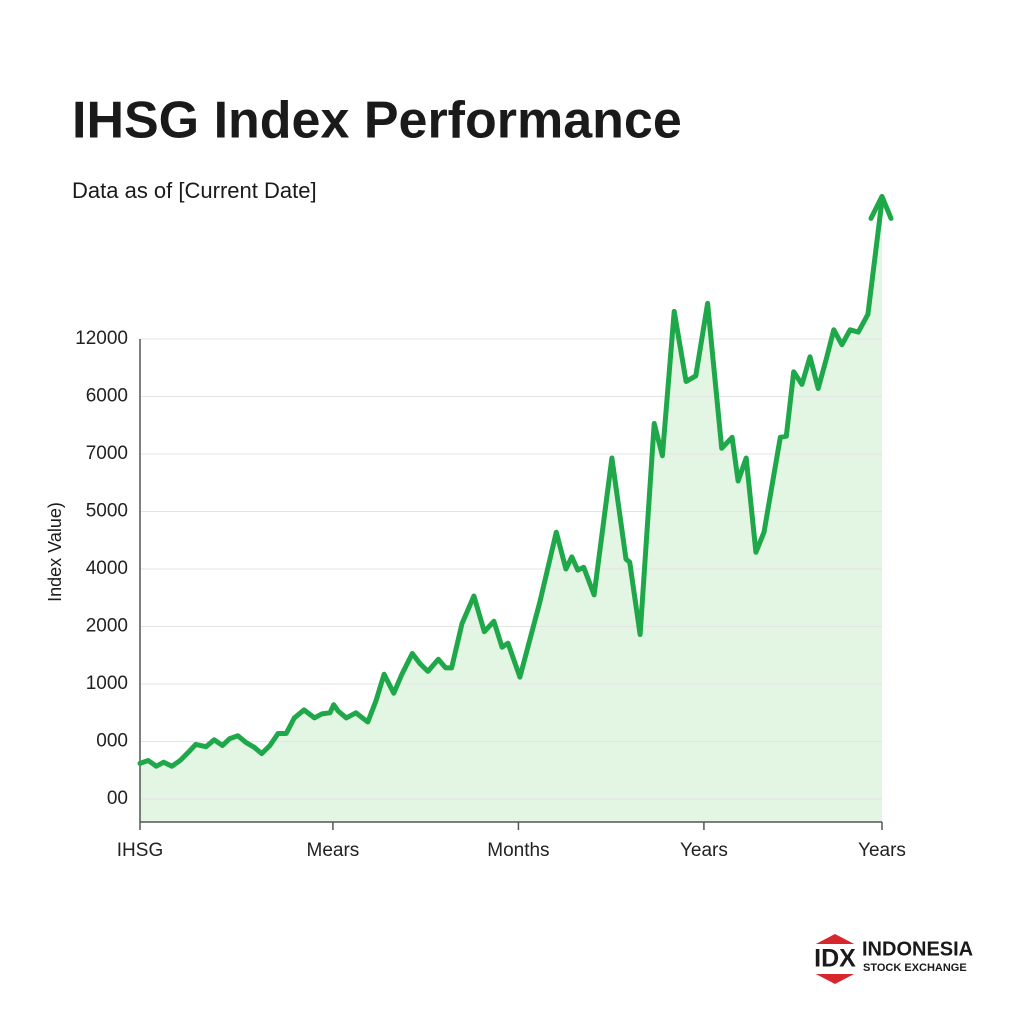 The width and height of the screenshot is (1024, 1024). I want to click on y-tick-label: 1000, so click(107, 683).